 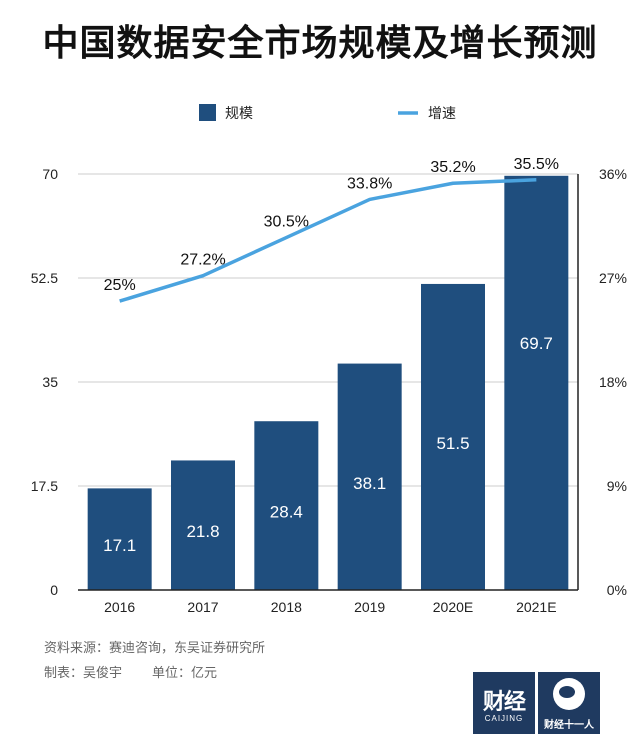 What do you see at coordinates (286, 607) in the screenshot?
I see `x-tick-label: 2018` at bounding box center [286, 607].